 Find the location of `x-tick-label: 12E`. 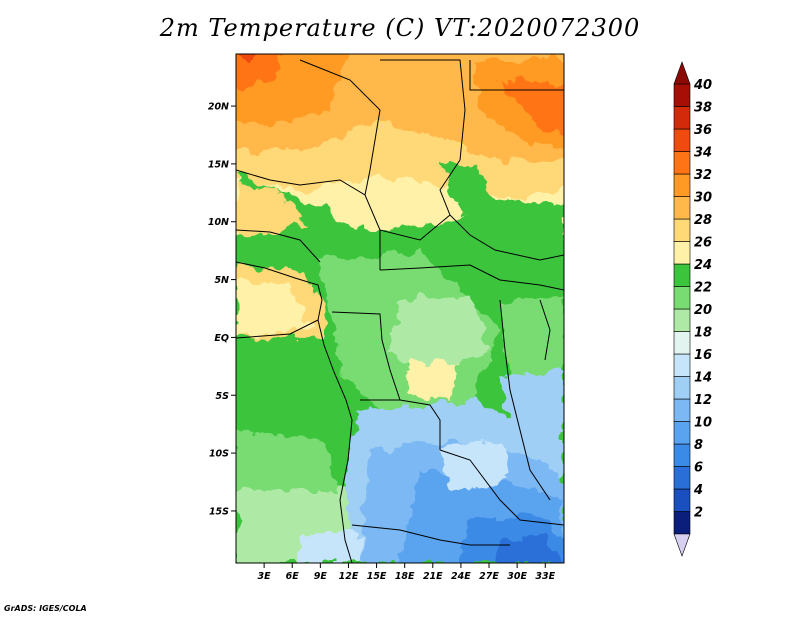

x-tick-label: 12E is located at coordinates (349, 576).